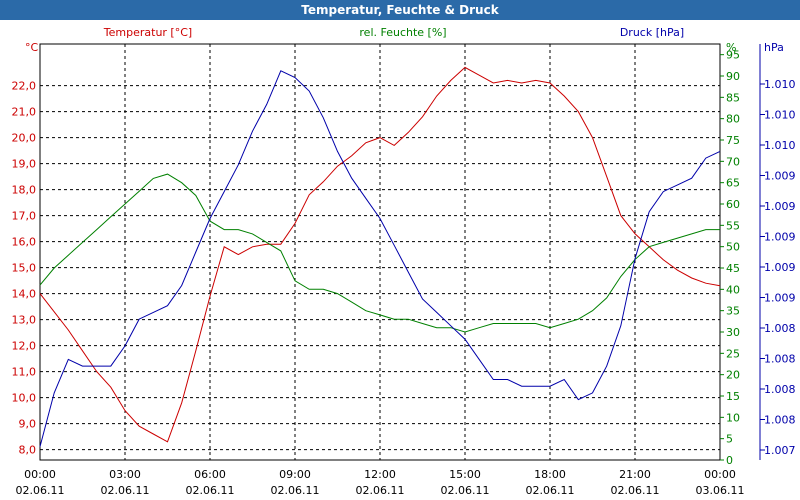  What do you see at coordinates (733, 353) in the screenshot?
I see `hum-tick-label: 25` at bounding box center [733, 353].